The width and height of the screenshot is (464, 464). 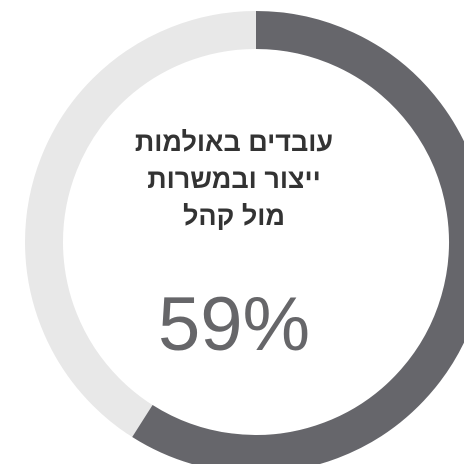 I want to click on donut-center-label: עובדים באולמות ייצור ובמשרות מול קהל, so click(x=234, y=179).